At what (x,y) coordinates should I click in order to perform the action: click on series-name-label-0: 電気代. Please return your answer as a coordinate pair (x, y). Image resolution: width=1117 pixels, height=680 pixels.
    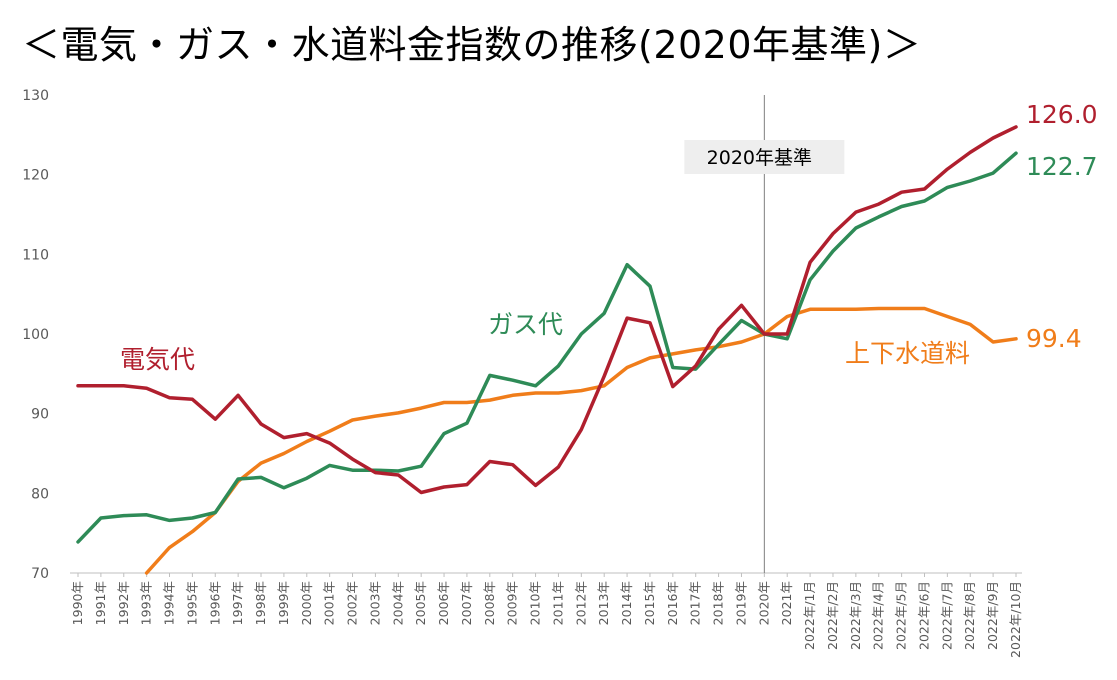
    Looking at the image, I should click on (157, 359).